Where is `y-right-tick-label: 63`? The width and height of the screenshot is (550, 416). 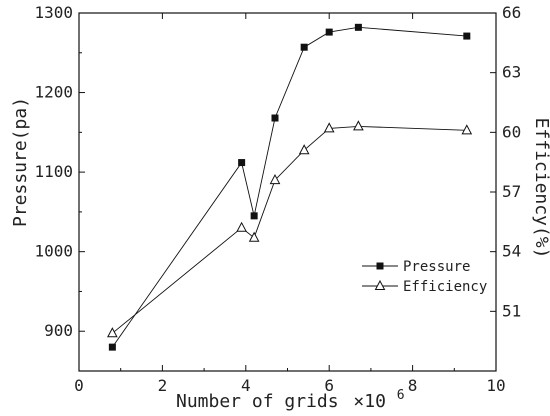
y-right-tick-label: 63 is located at coordinates (511, 72).